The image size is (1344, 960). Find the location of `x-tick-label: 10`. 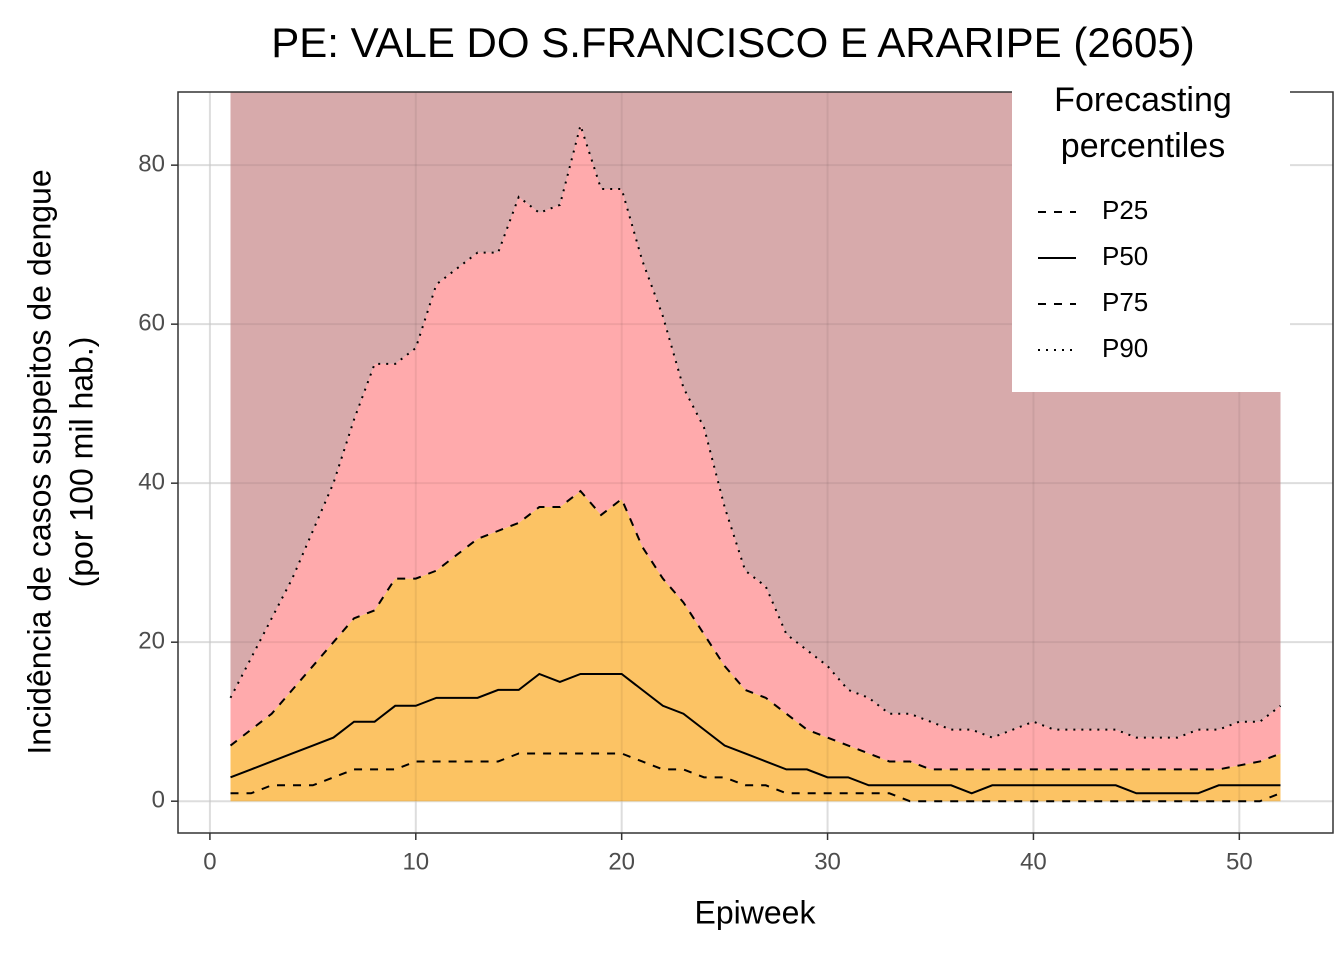

x-tick-label: 10 is located at coordinates (415, 861).